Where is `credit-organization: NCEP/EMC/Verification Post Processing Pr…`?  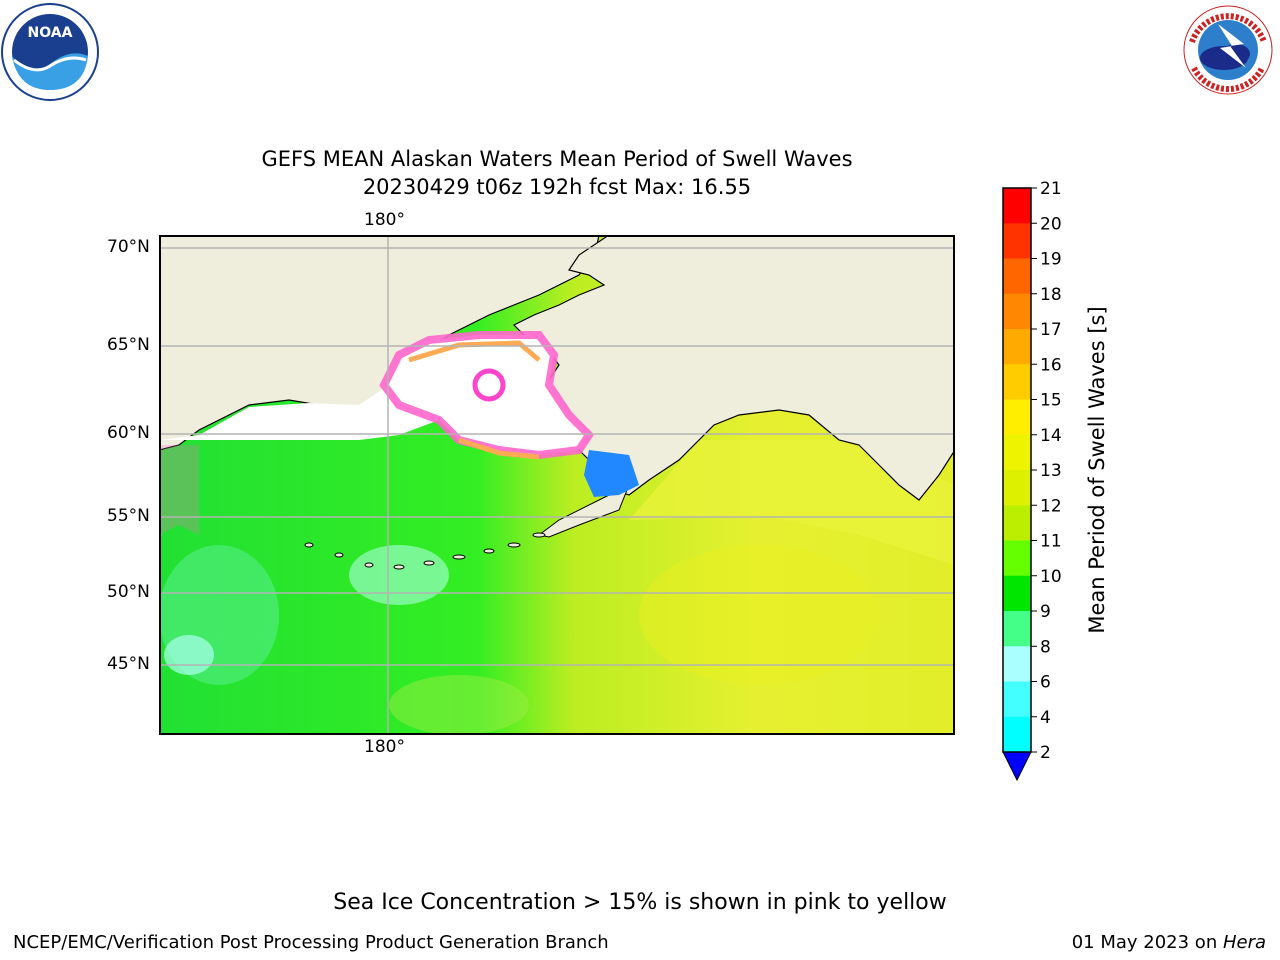
credit-organization: NCEP/EMC/Verification Post Processing Pr… is located at coordinates (311, 942).